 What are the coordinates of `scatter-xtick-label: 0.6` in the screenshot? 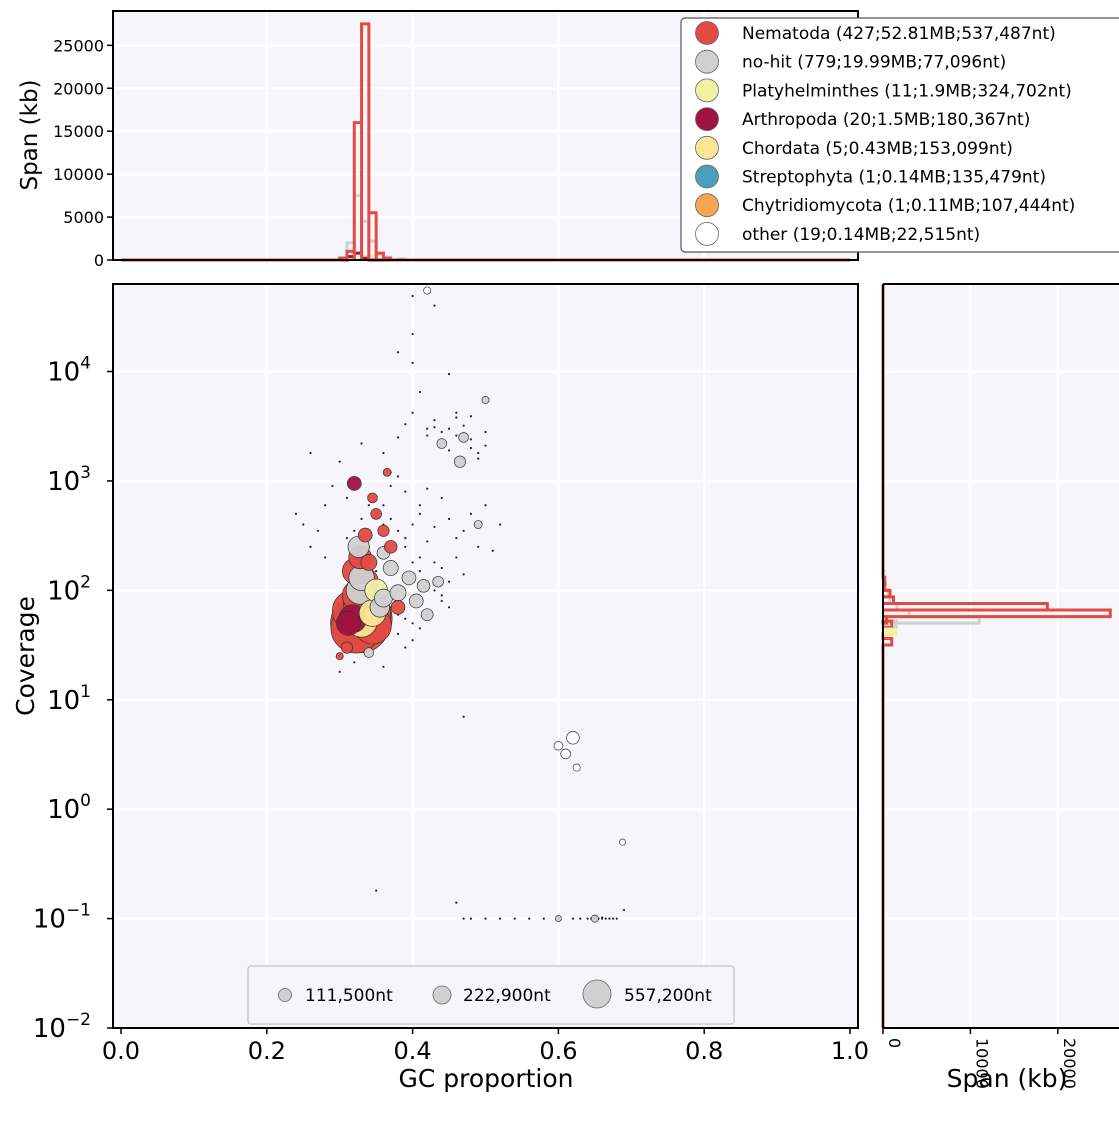 It's located at (558, 1051).